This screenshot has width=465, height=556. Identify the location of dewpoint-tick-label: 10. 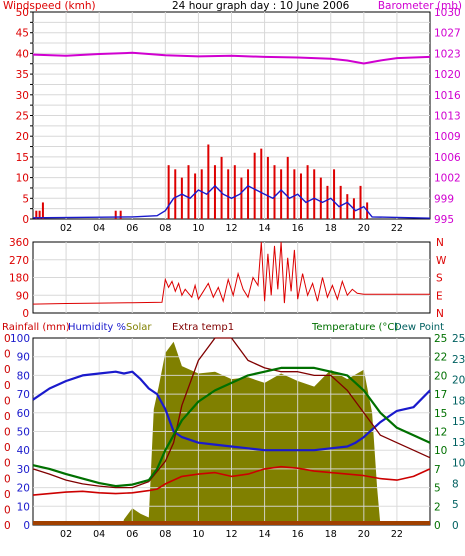
(458, 464).